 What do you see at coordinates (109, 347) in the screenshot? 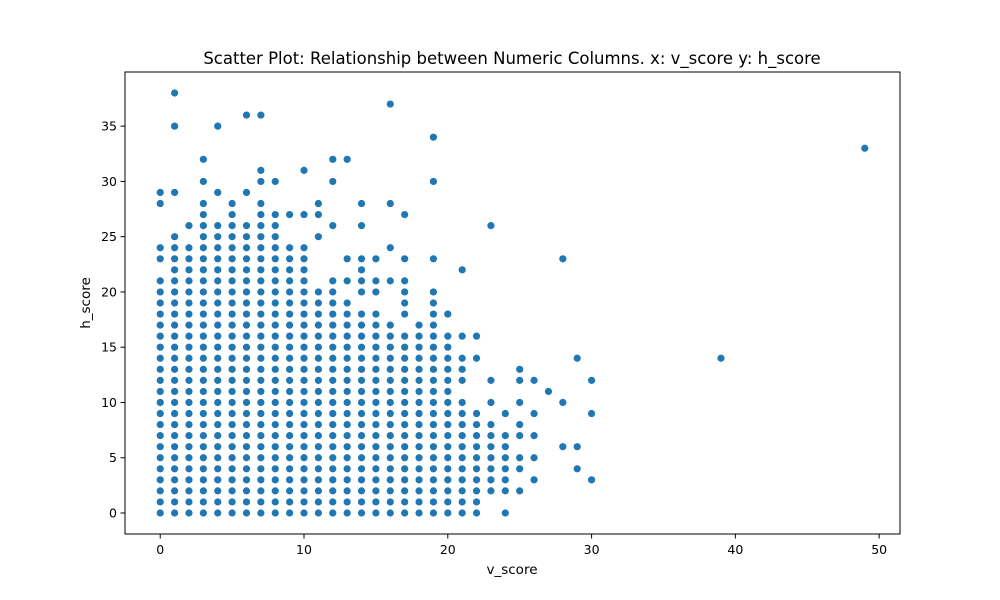
I see `y-tick-label: 15` at bounding box center [109, 347].